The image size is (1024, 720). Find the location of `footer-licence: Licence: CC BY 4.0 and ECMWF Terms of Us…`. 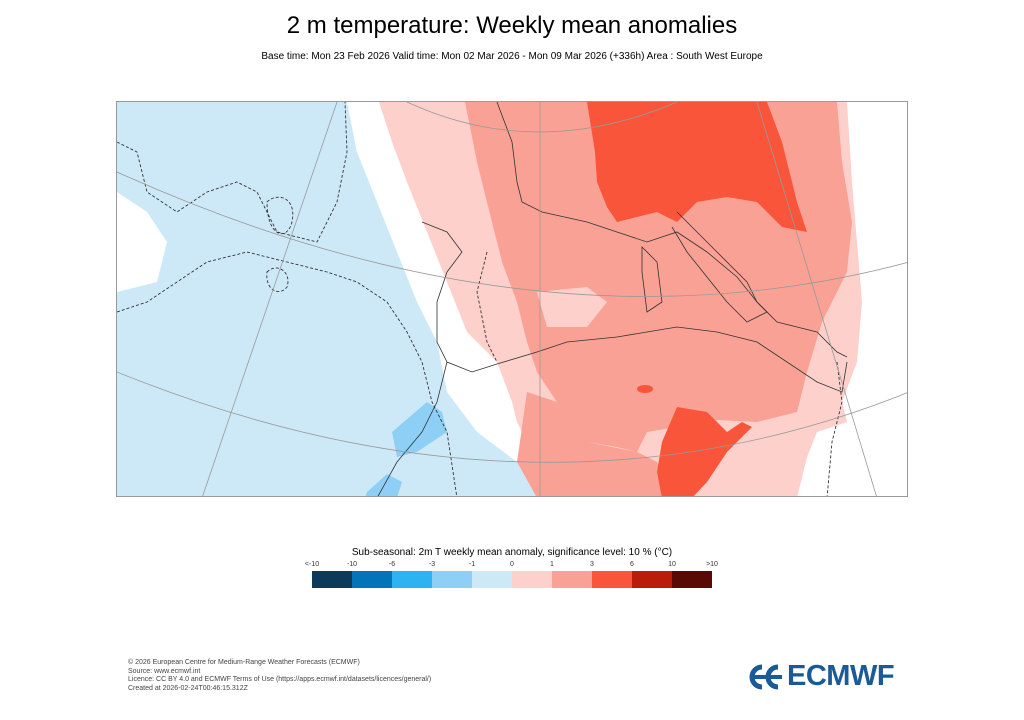

footer-licence: Licence: CC BY 4.0 and ECMWF Terms of Us… is located at coordinates (280, 679).